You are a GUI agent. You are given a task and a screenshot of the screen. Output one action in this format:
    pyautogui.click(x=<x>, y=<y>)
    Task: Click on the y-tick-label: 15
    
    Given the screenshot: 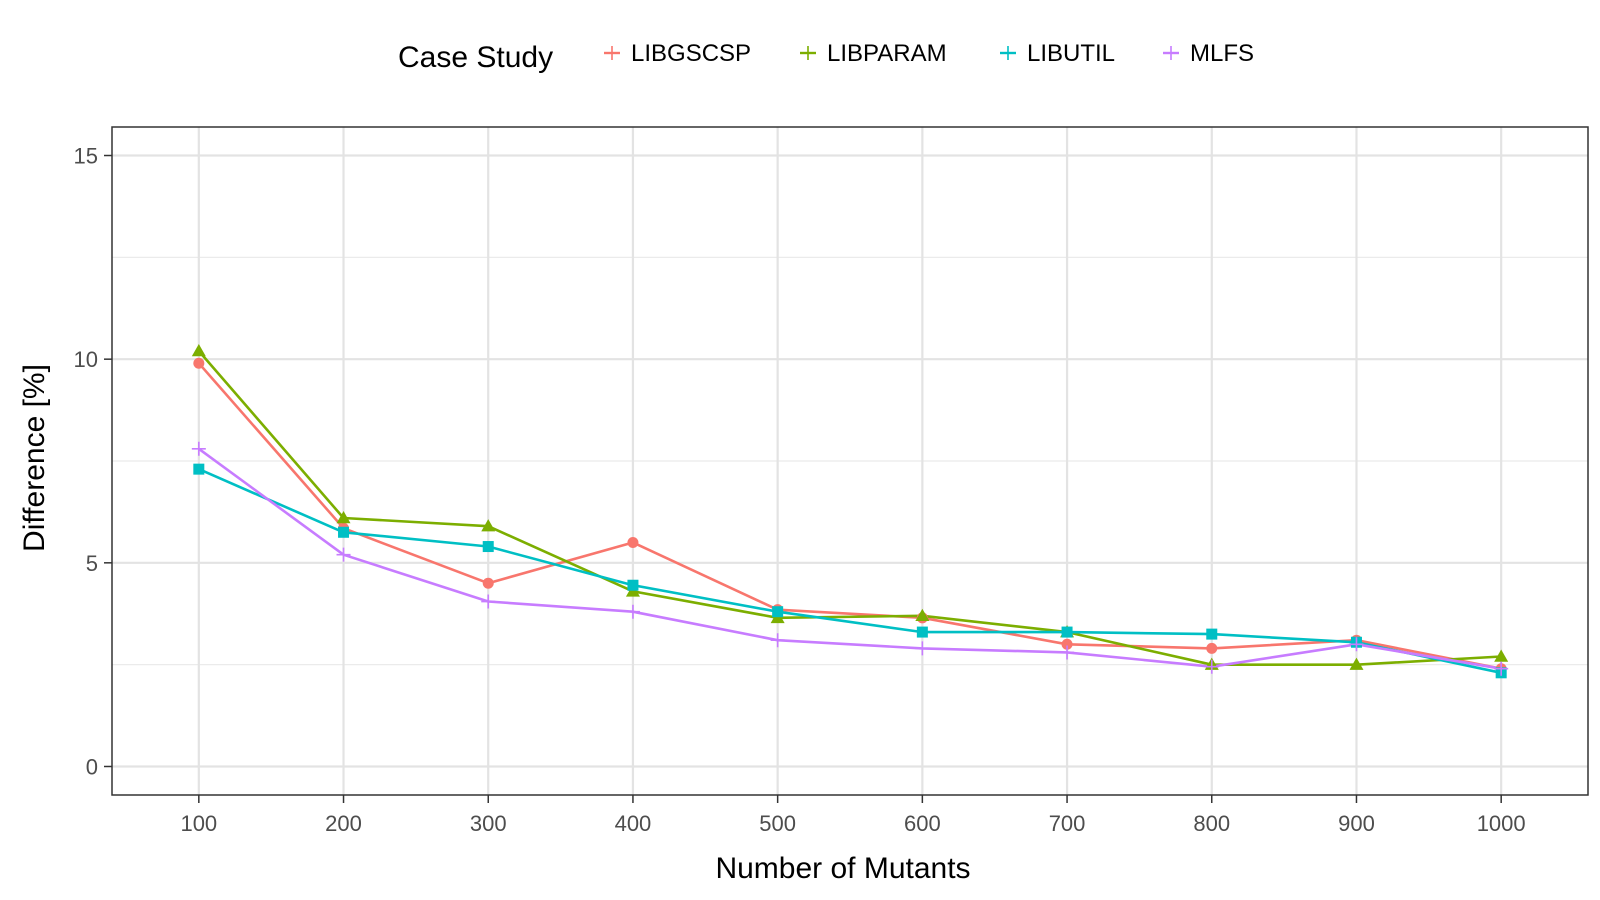 What is the action you would take?
    pyautogui.click(x=86, y=156)
    